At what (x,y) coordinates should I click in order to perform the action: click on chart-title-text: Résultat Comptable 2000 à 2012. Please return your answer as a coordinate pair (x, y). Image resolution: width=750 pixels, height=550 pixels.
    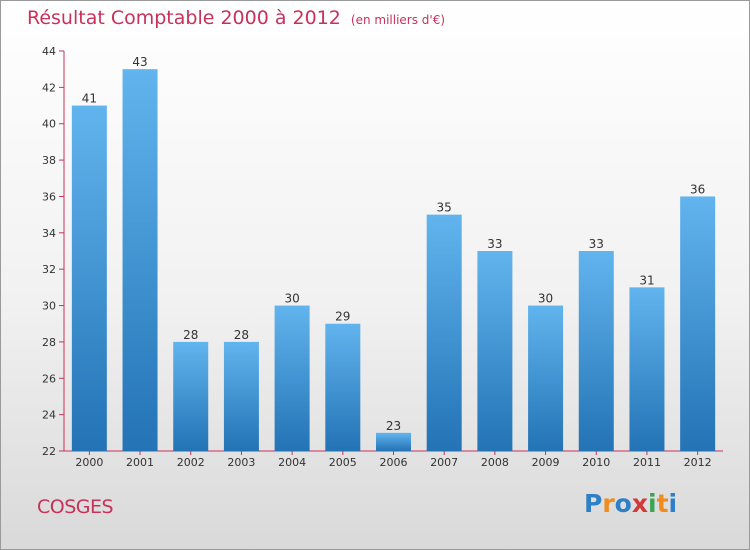
    Looking at the image, I should click on (184, 18).